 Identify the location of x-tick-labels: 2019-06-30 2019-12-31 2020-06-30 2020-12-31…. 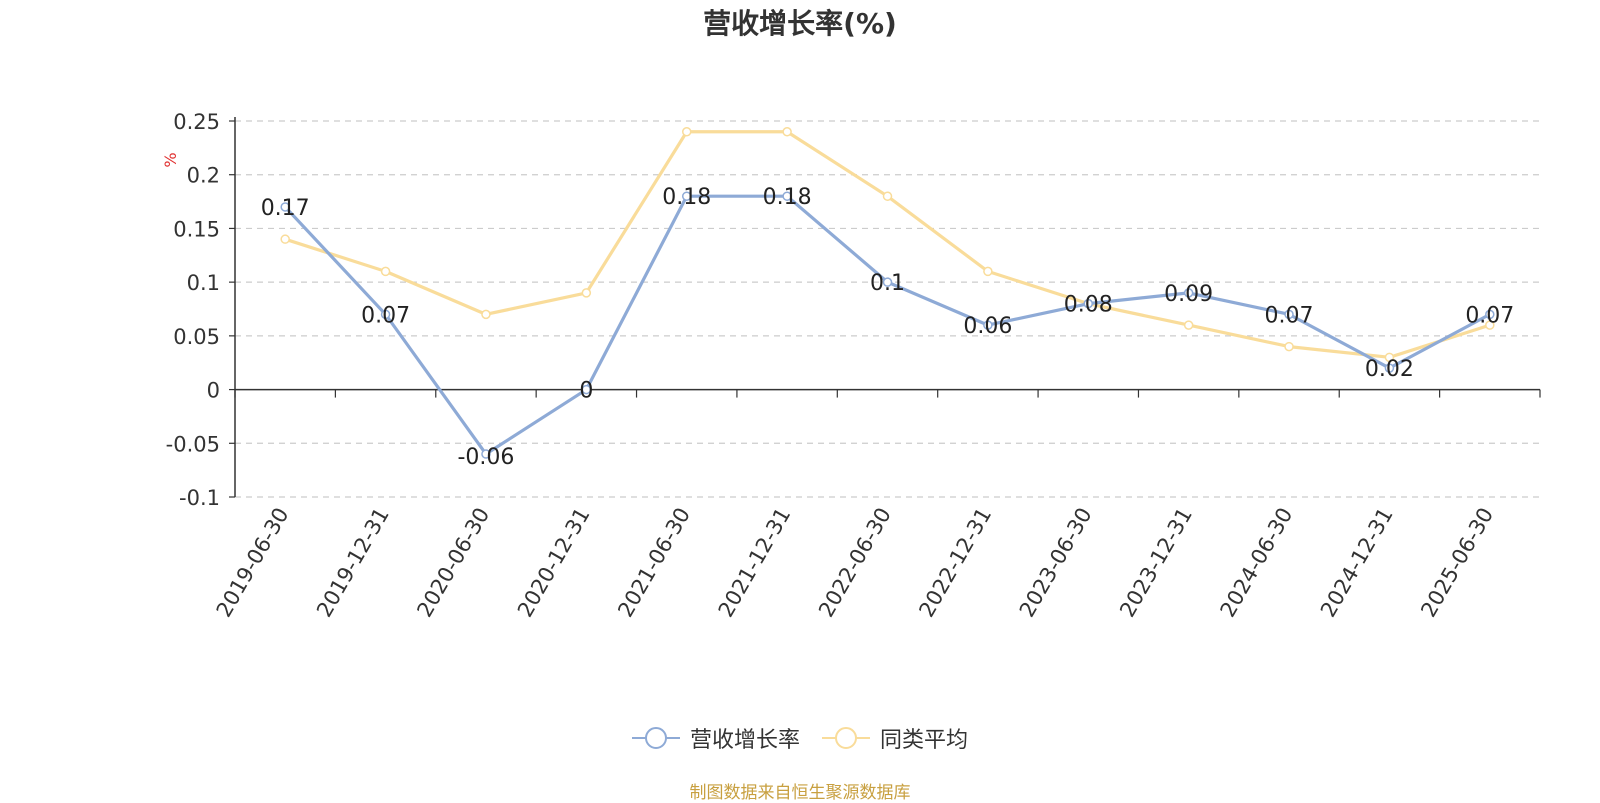
(855, 563).